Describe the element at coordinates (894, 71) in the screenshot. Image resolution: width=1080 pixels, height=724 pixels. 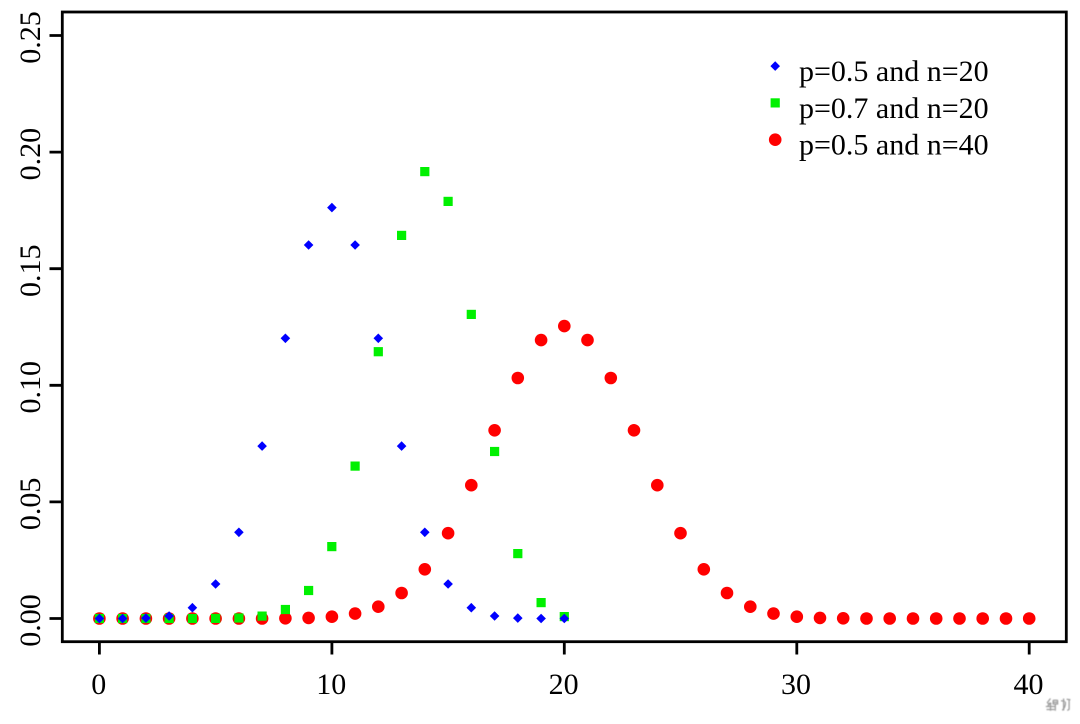
I see `svg-text: p=0.5 and n=20` at that location.